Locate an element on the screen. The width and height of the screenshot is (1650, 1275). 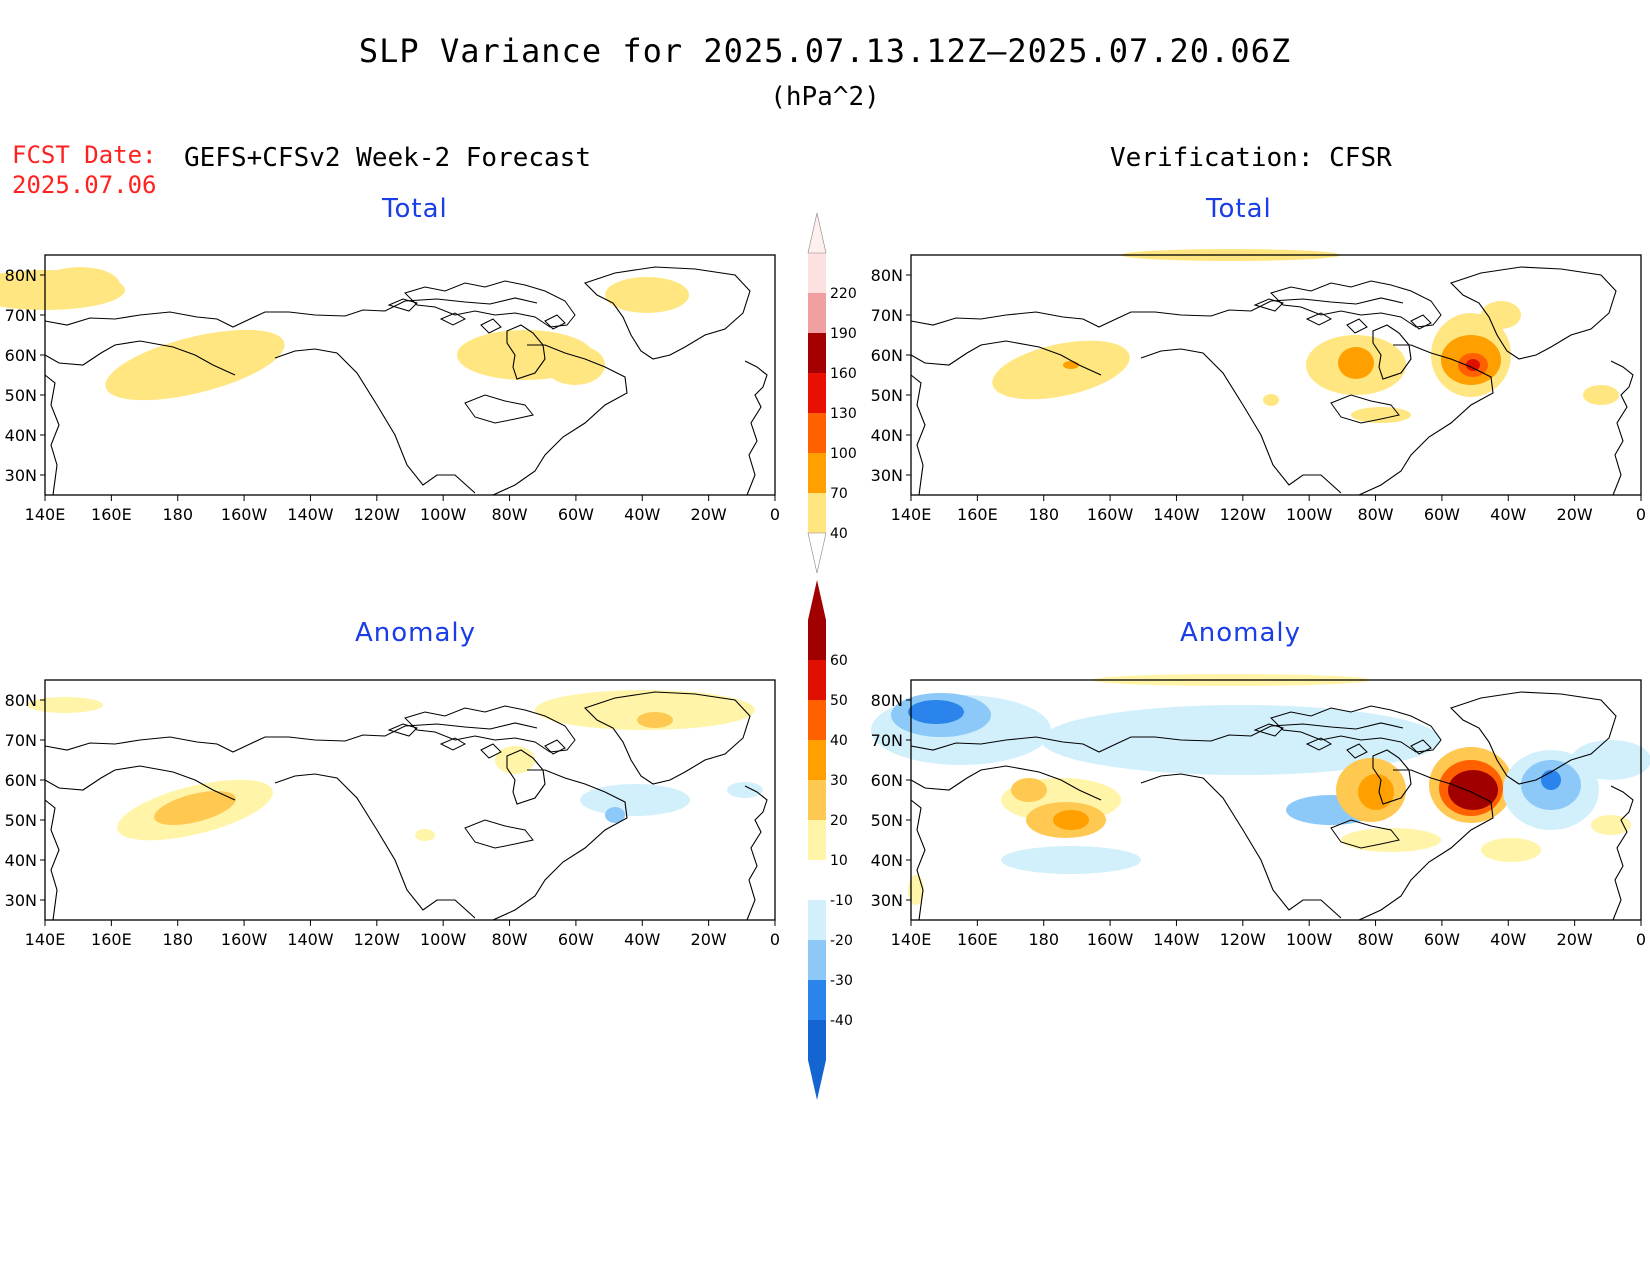
panel-title-fcst-anomaly: Anomaly is located at coordinates (416, 633).